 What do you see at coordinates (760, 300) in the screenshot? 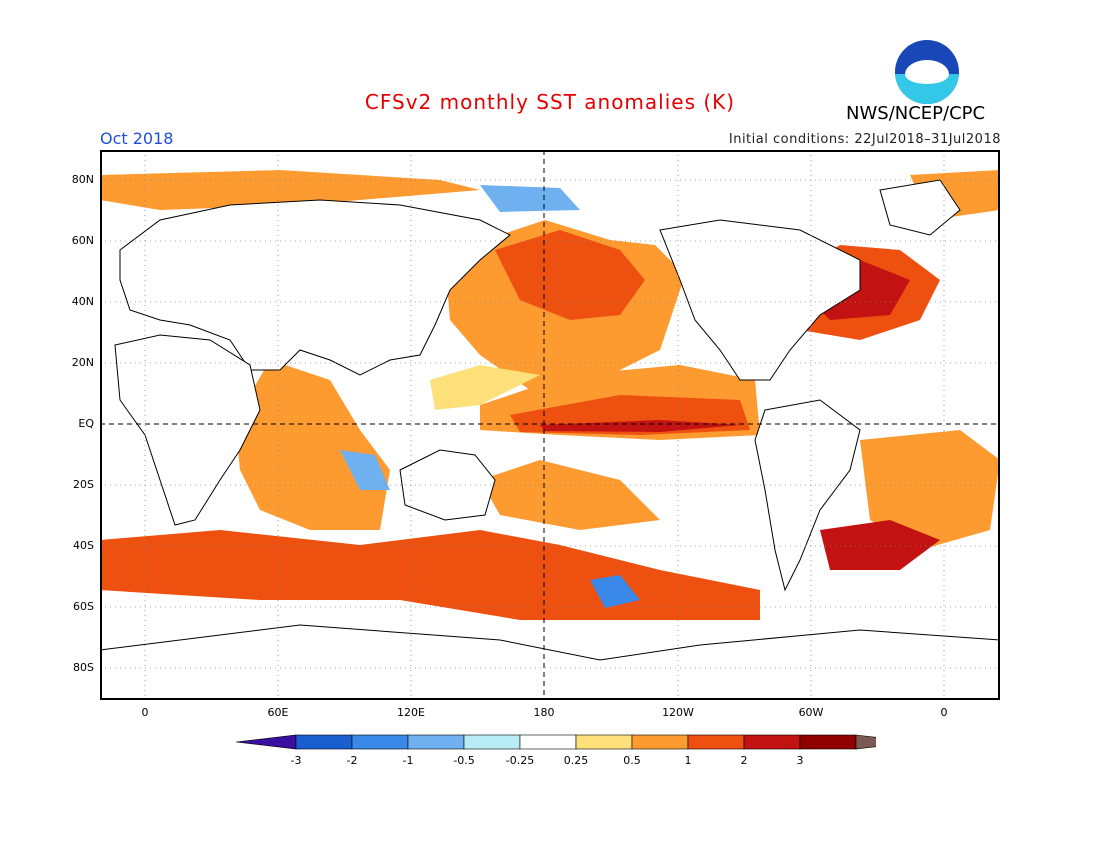
I see `land-north-america` at bounding box center [760, 300].